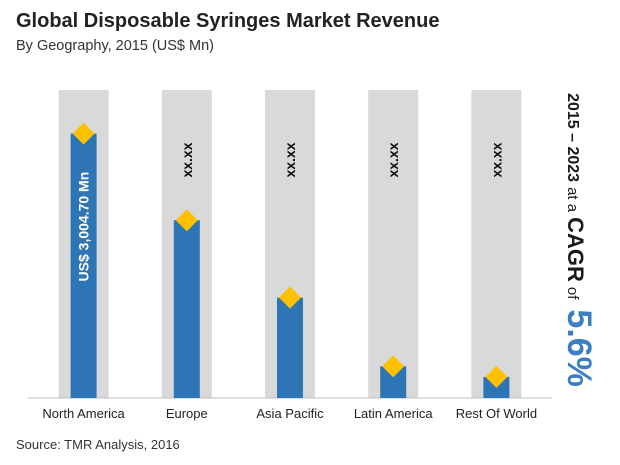 This screenshot has width=620, height=465. I want to click on category-label: Europe, so click(187, 413).